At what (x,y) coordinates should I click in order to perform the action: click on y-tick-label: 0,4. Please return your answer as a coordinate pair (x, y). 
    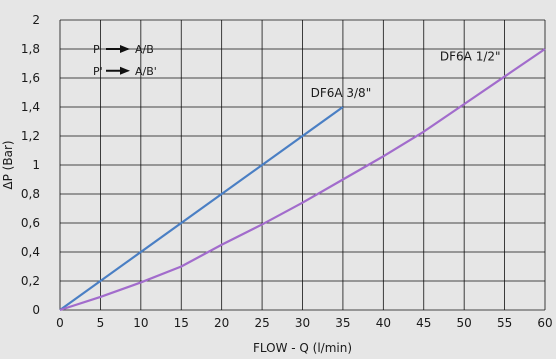
    Looking at the image, I should click on (30, 252).